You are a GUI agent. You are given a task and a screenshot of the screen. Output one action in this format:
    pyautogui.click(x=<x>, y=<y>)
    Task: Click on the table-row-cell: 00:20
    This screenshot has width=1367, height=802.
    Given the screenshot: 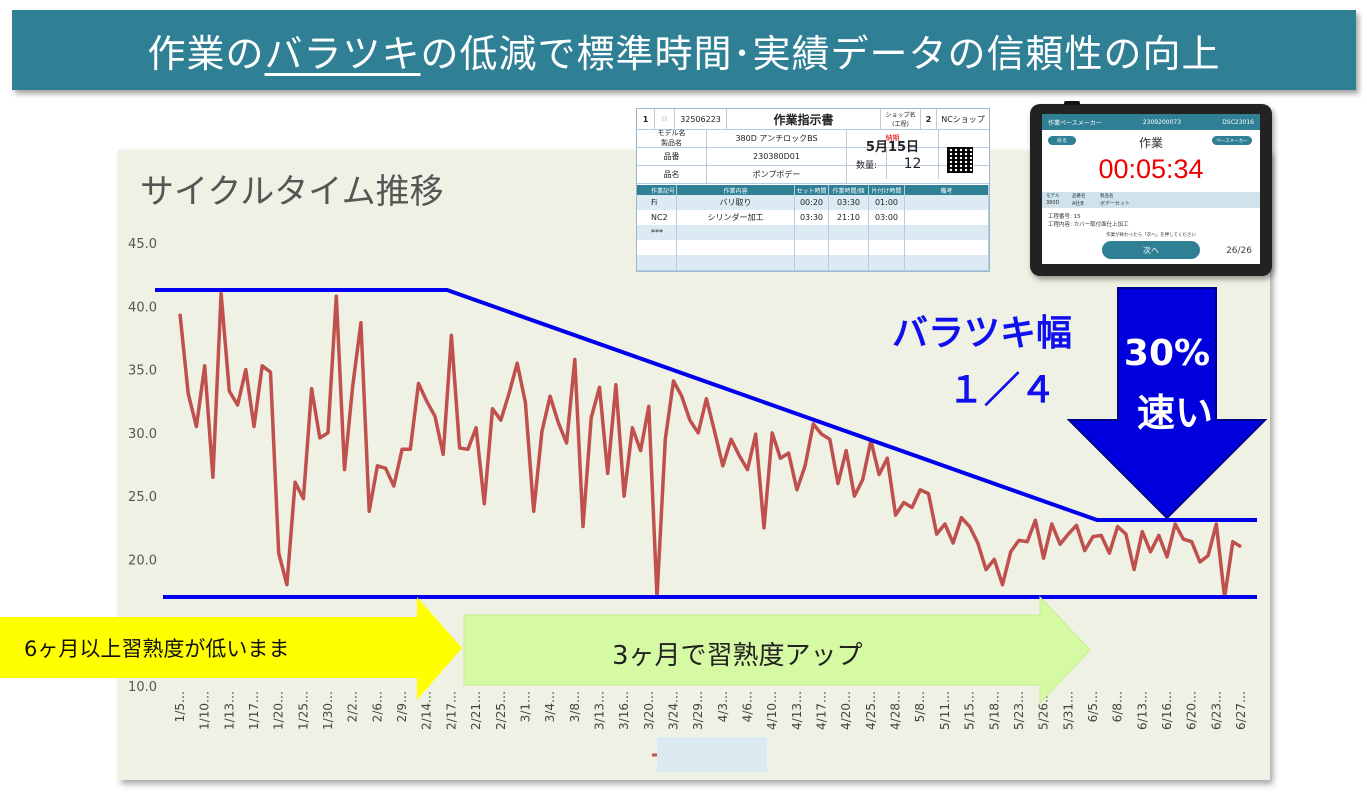 What is the action you would take?
    pyautogui.click(x=812, y=202)
    